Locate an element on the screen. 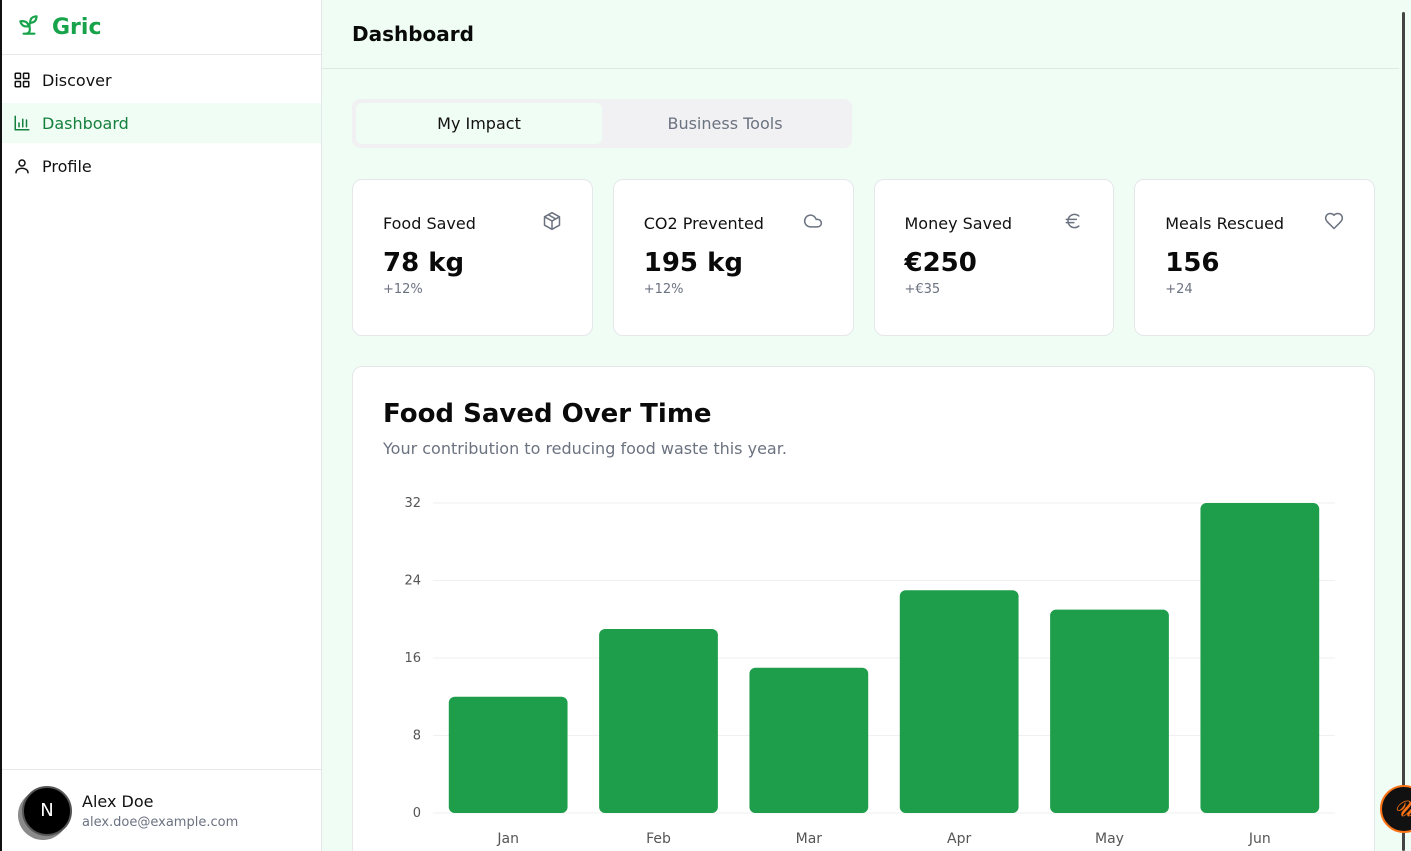 The height and width of the screenshot is (851, 1411). header: Dashboard is located at coordinates (860, 34).